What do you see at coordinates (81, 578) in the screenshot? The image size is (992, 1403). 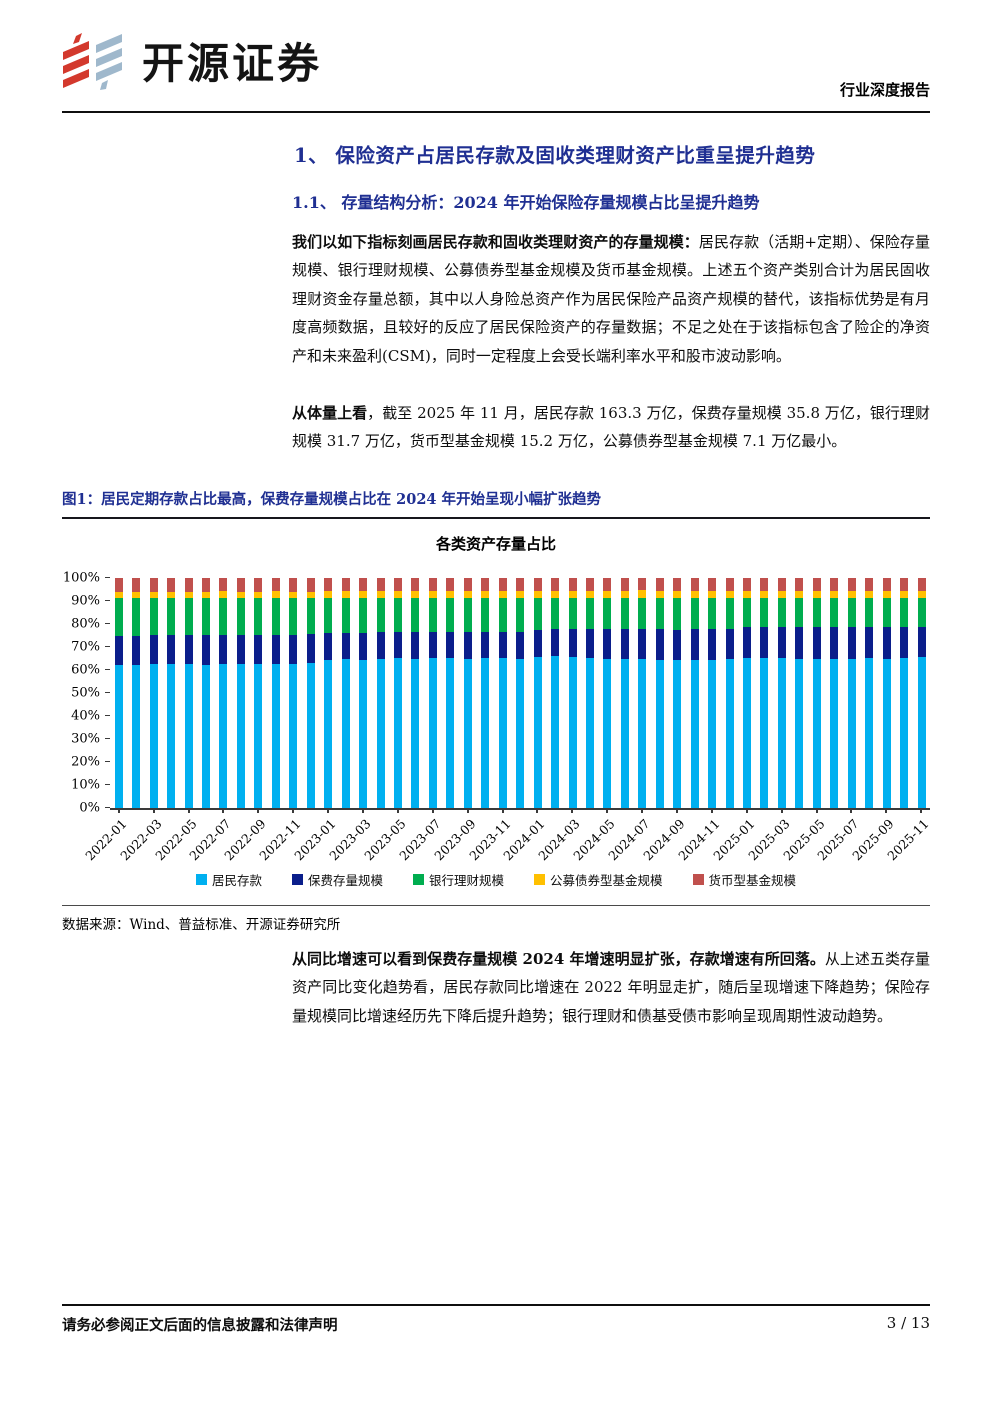 I see `y-tick-label: 100%` at bounding box center [81, 578].